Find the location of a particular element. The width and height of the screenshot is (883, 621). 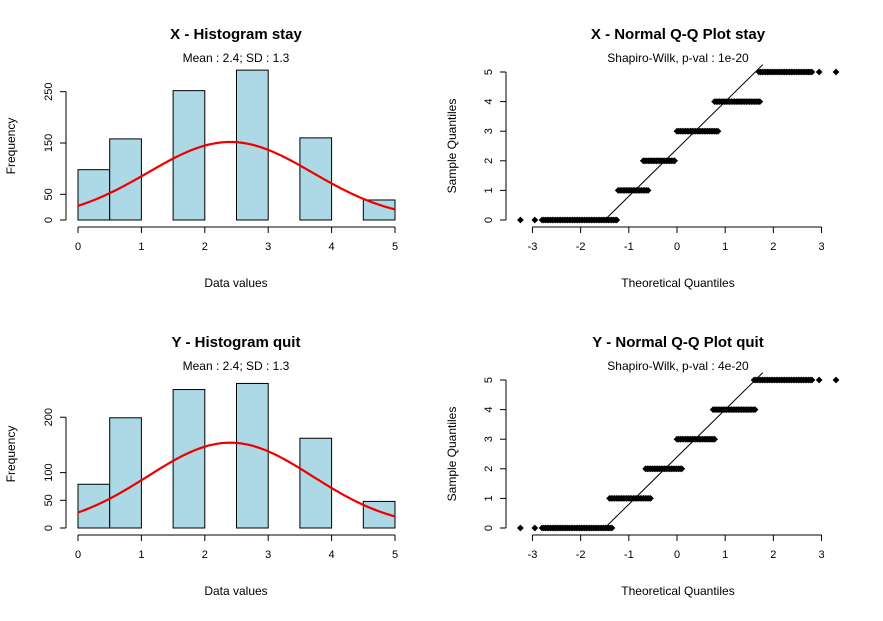

chart-title: X - Histogram stay is located at coordinates (236, 34).